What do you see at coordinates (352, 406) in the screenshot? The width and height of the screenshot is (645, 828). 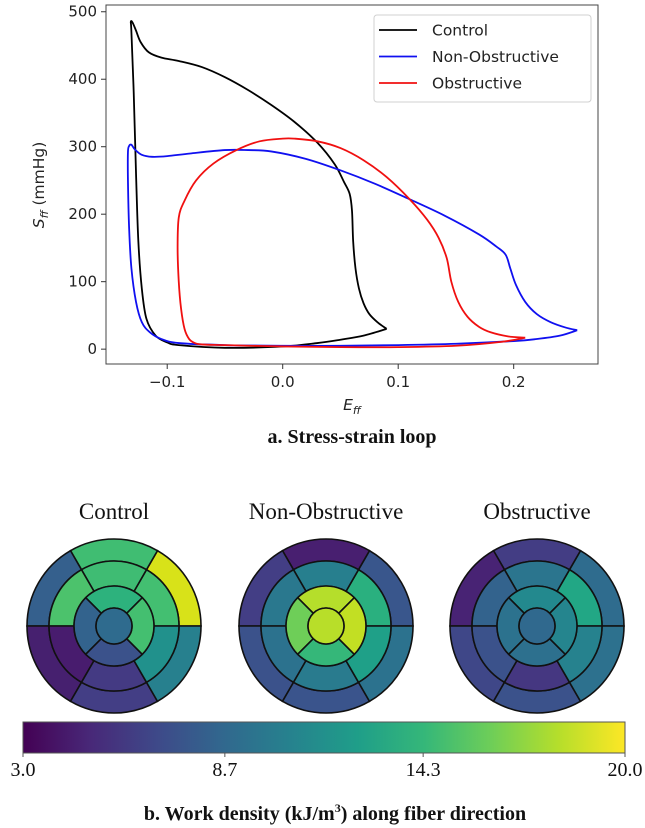 I see `x-axis-label: Eff` at bounding box center [352, 406].